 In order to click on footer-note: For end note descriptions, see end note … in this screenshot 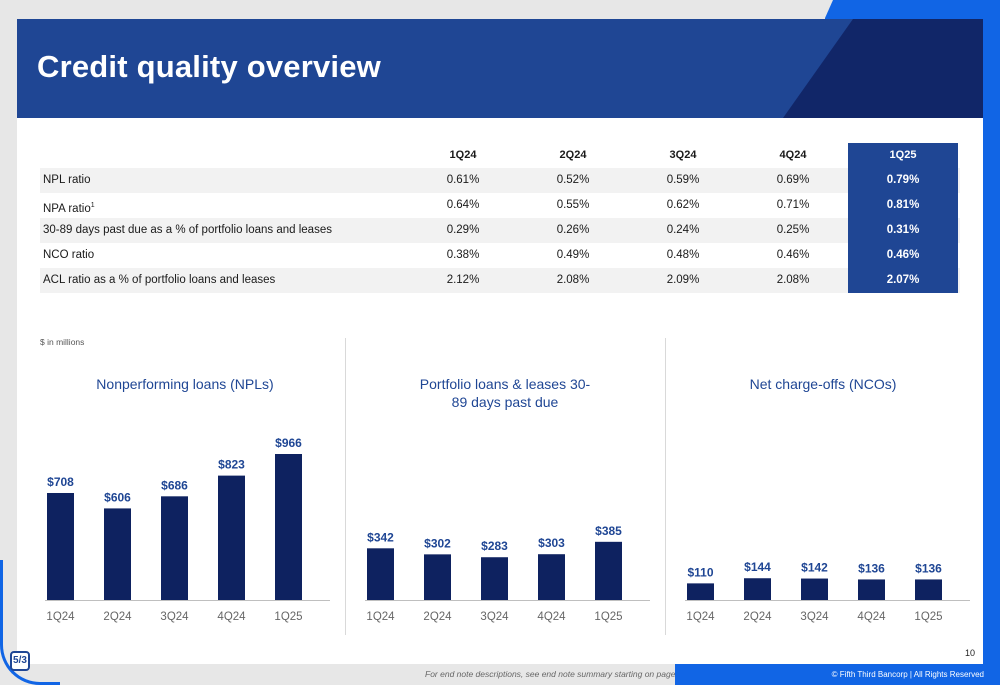, I will do `click(556, 674)`.